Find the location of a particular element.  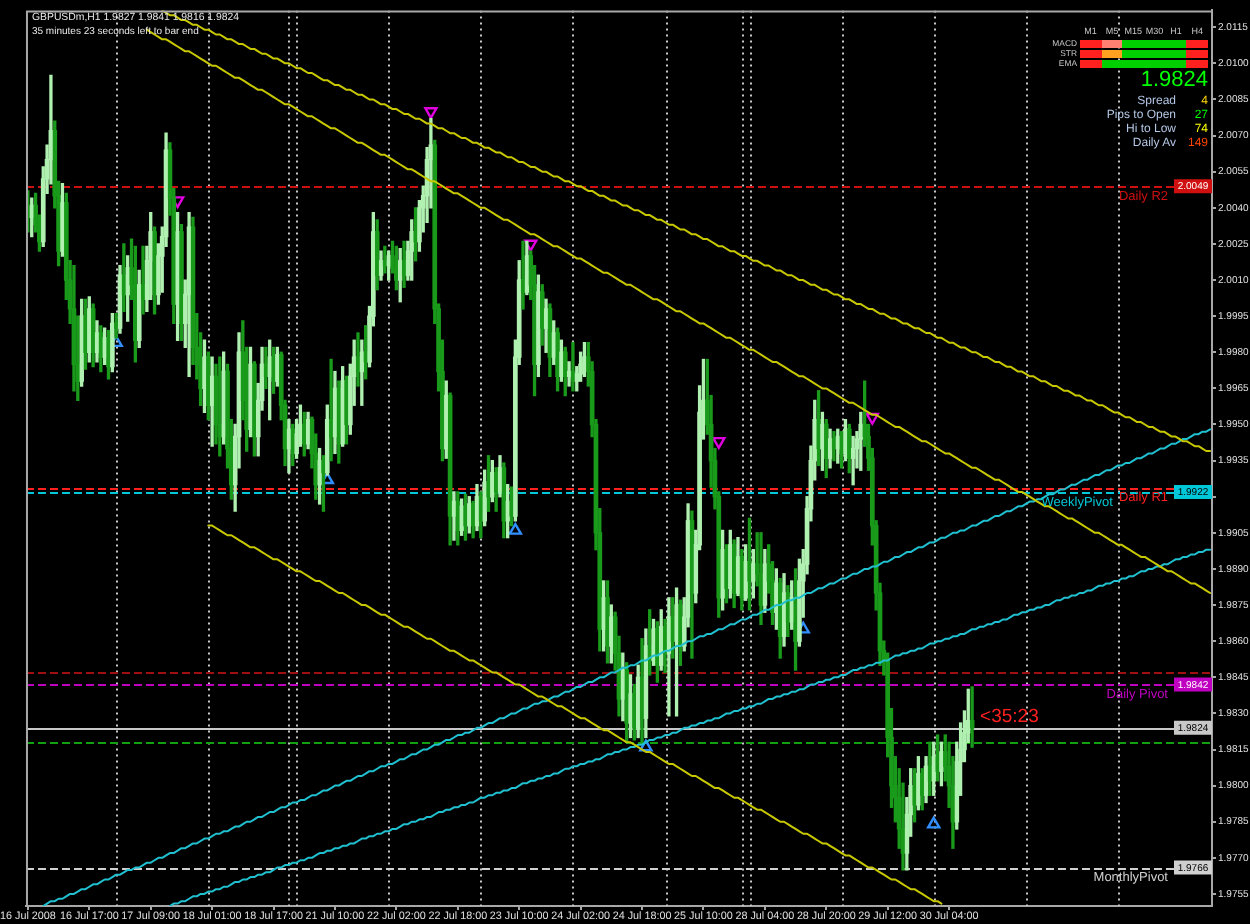

annotation: <35:23 is located at coordinates (1009, 717).